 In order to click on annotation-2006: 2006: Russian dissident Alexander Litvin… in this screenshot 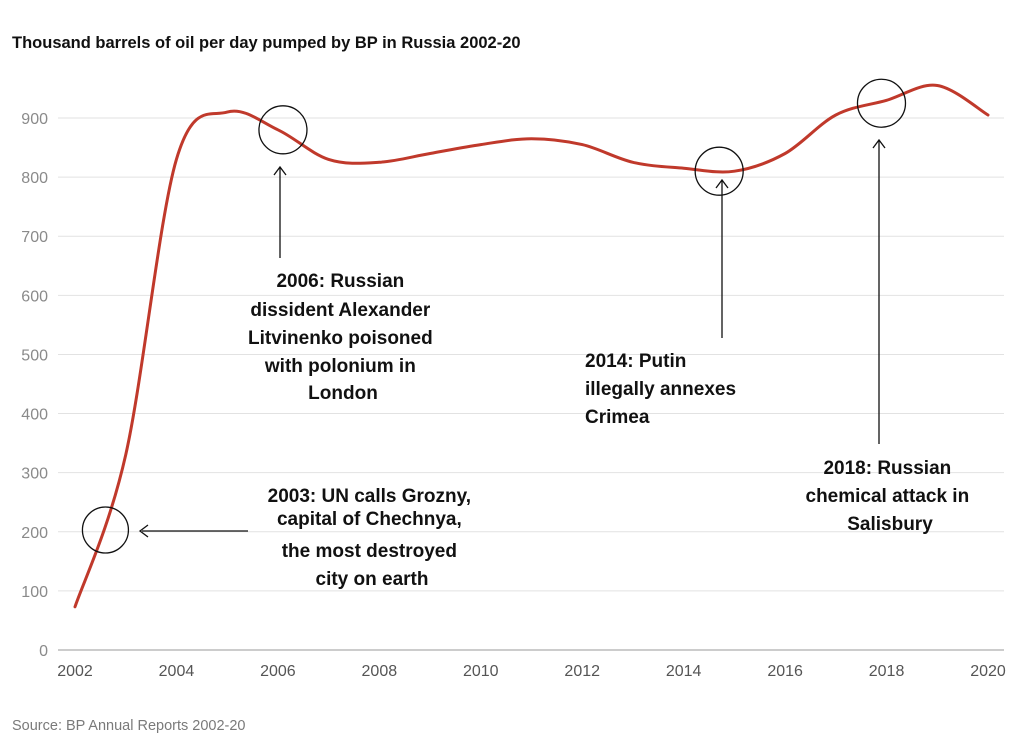, I will do `click(343, 254)`.